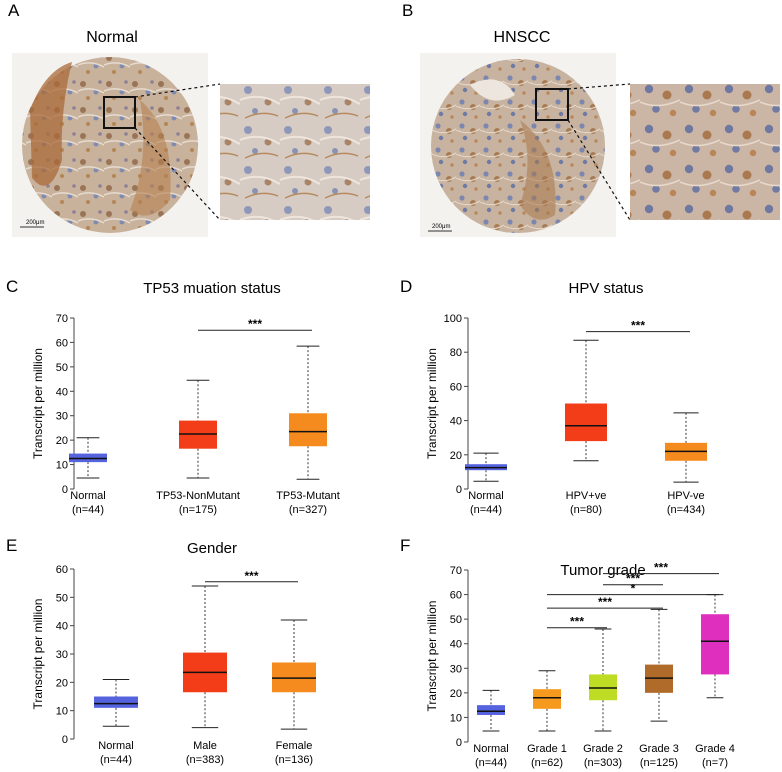  I want to click on tissue-core-image, so click(518, 146).